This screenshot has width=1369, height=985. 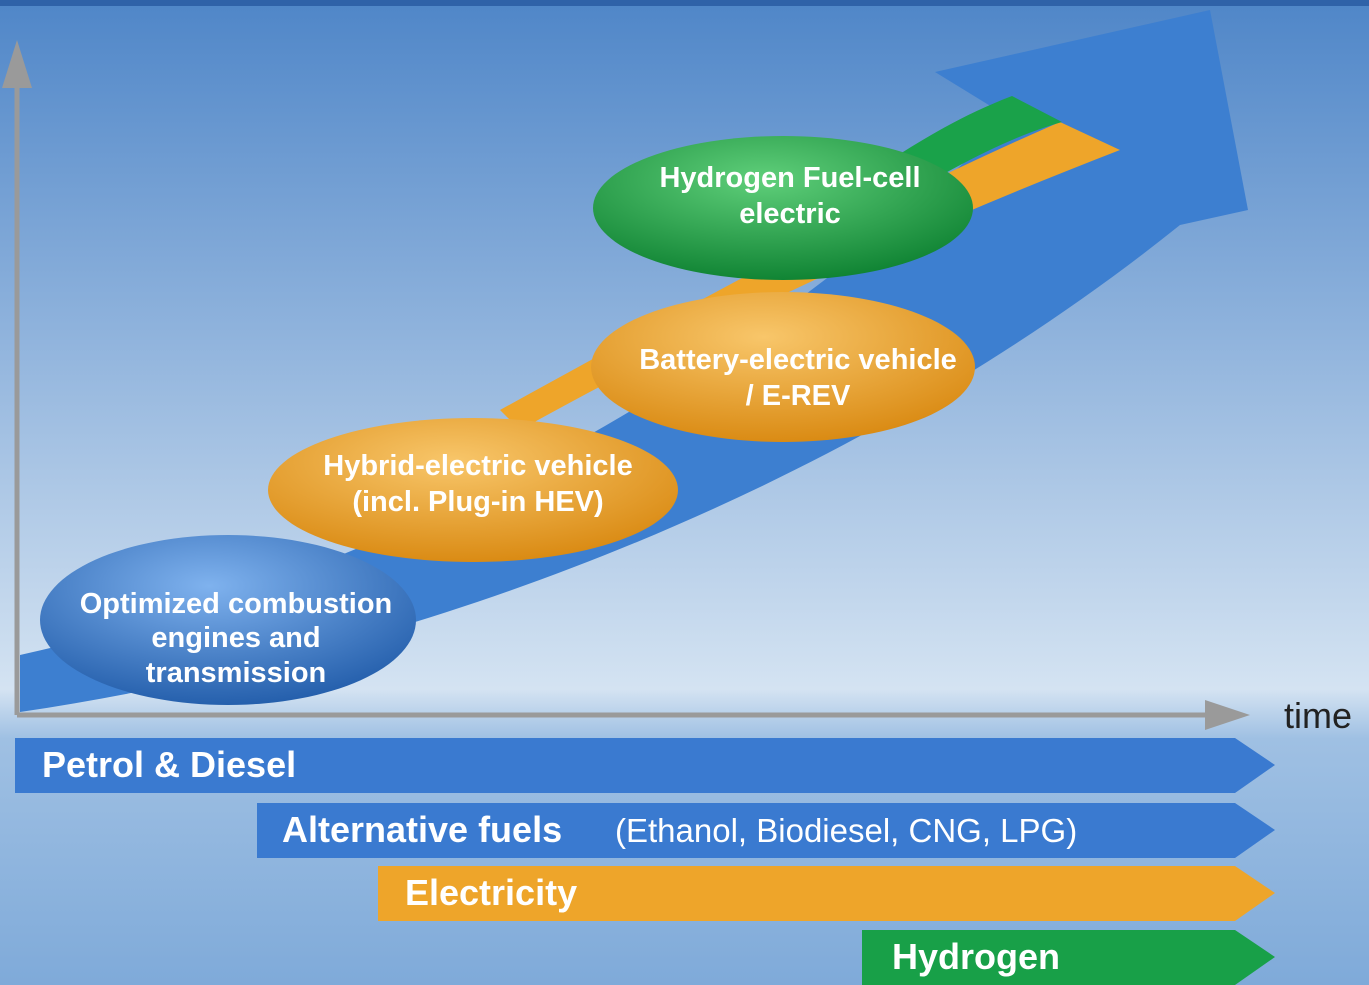 I want to click on stage-label: Hydrogen Fuel-cell, so click(x=789, y=178).